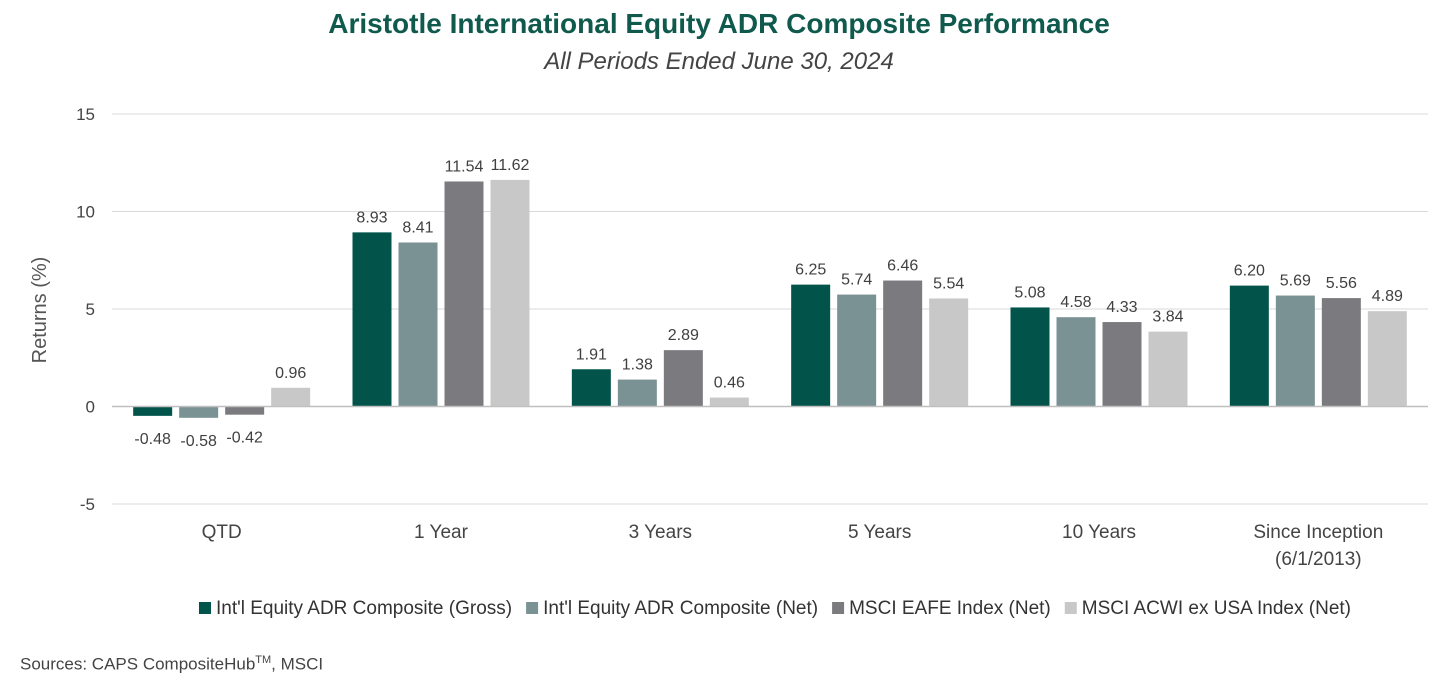 The image size is (1438, 682). What do you see at coordinates (263, 660) in the screenshot?
I see `sources-trademark: TM` at bounding box center [263, 660].